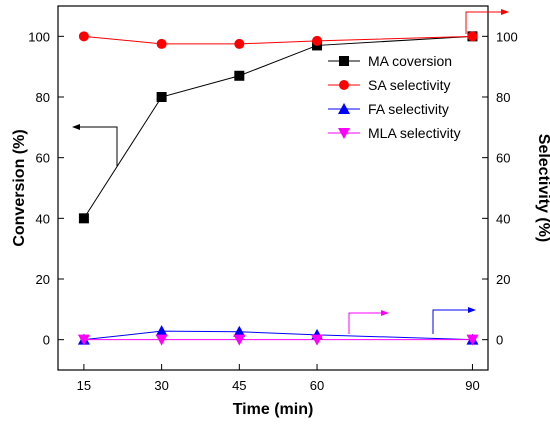 The height and width of the screenshot is (426, 550). I want to click on arrow-head-left, so click(76, 127).